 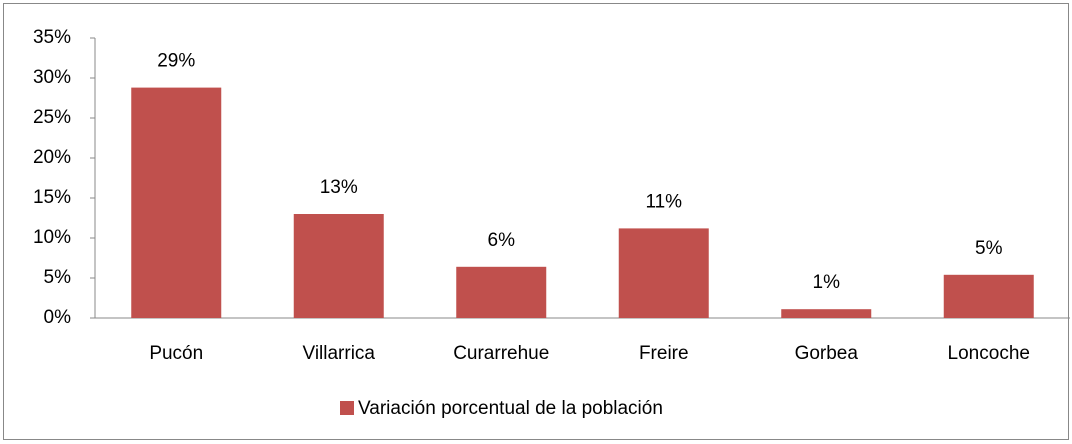 What do you see at coordinates (989, 248) in the screenshot?
I see `data-label: 5%` at bounding box center [989, 248].